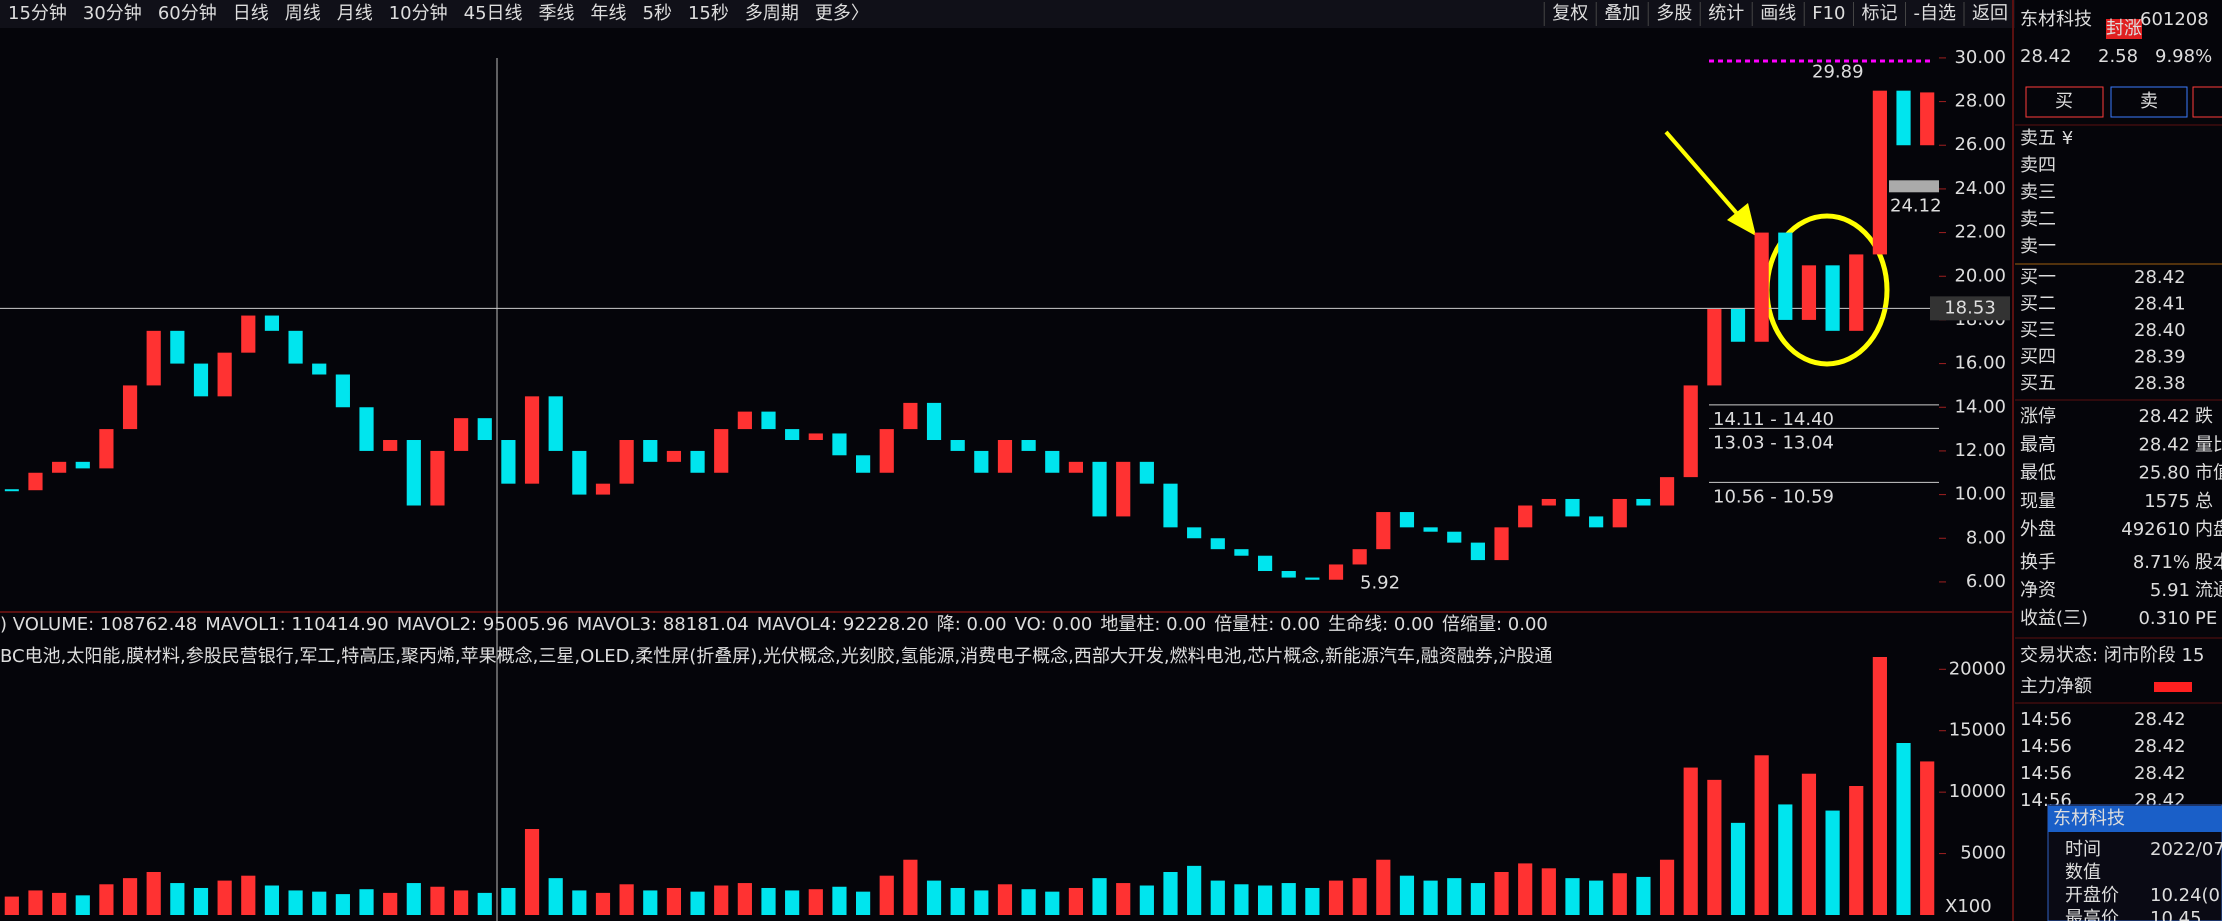  I want to click on period-tab: 15分钟, so click(37, 13).